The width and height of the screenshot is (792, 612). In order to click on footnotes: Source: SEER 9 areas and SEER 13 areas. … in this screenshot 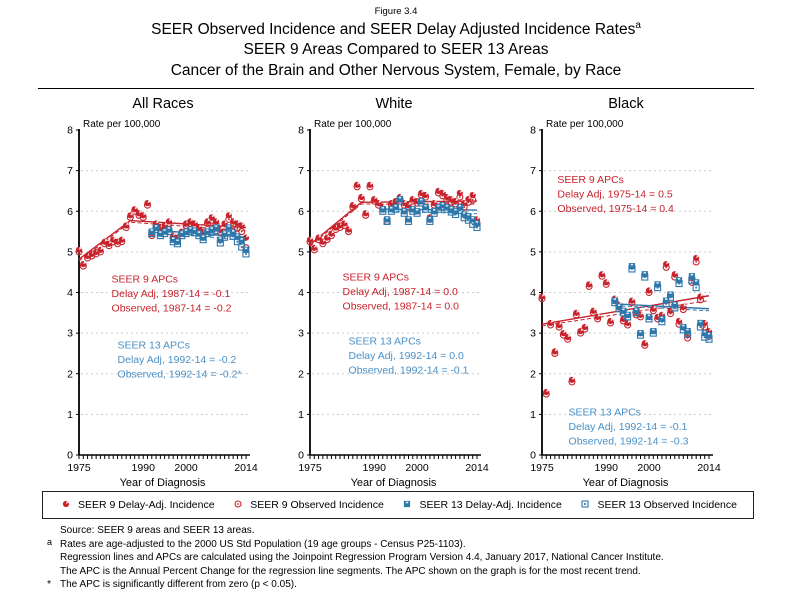, I will do `click(408, 558)`.